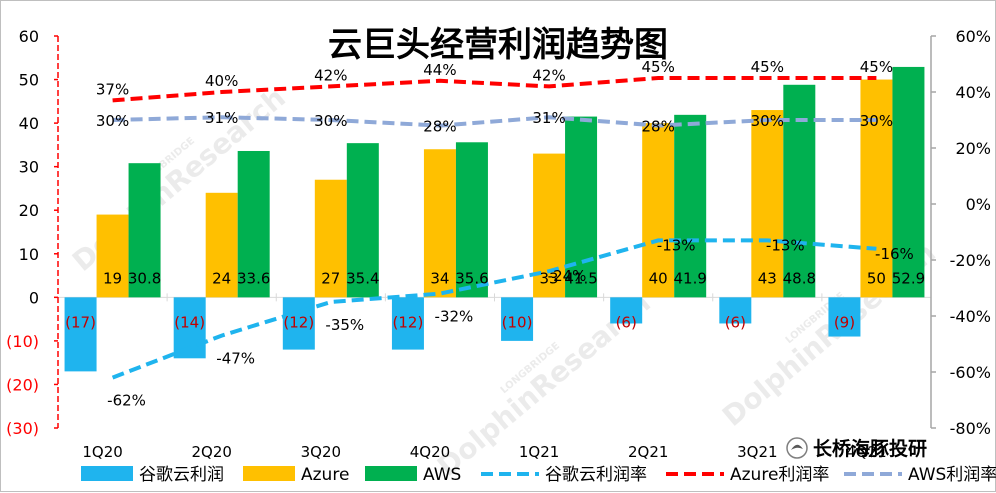 The width and height of the screenshot is (996, 493). What do you see at coordinates (757, 452) in the screenshot?
I see `x-axis-tick-label: 3Q21` at bounding box center [757, 452].